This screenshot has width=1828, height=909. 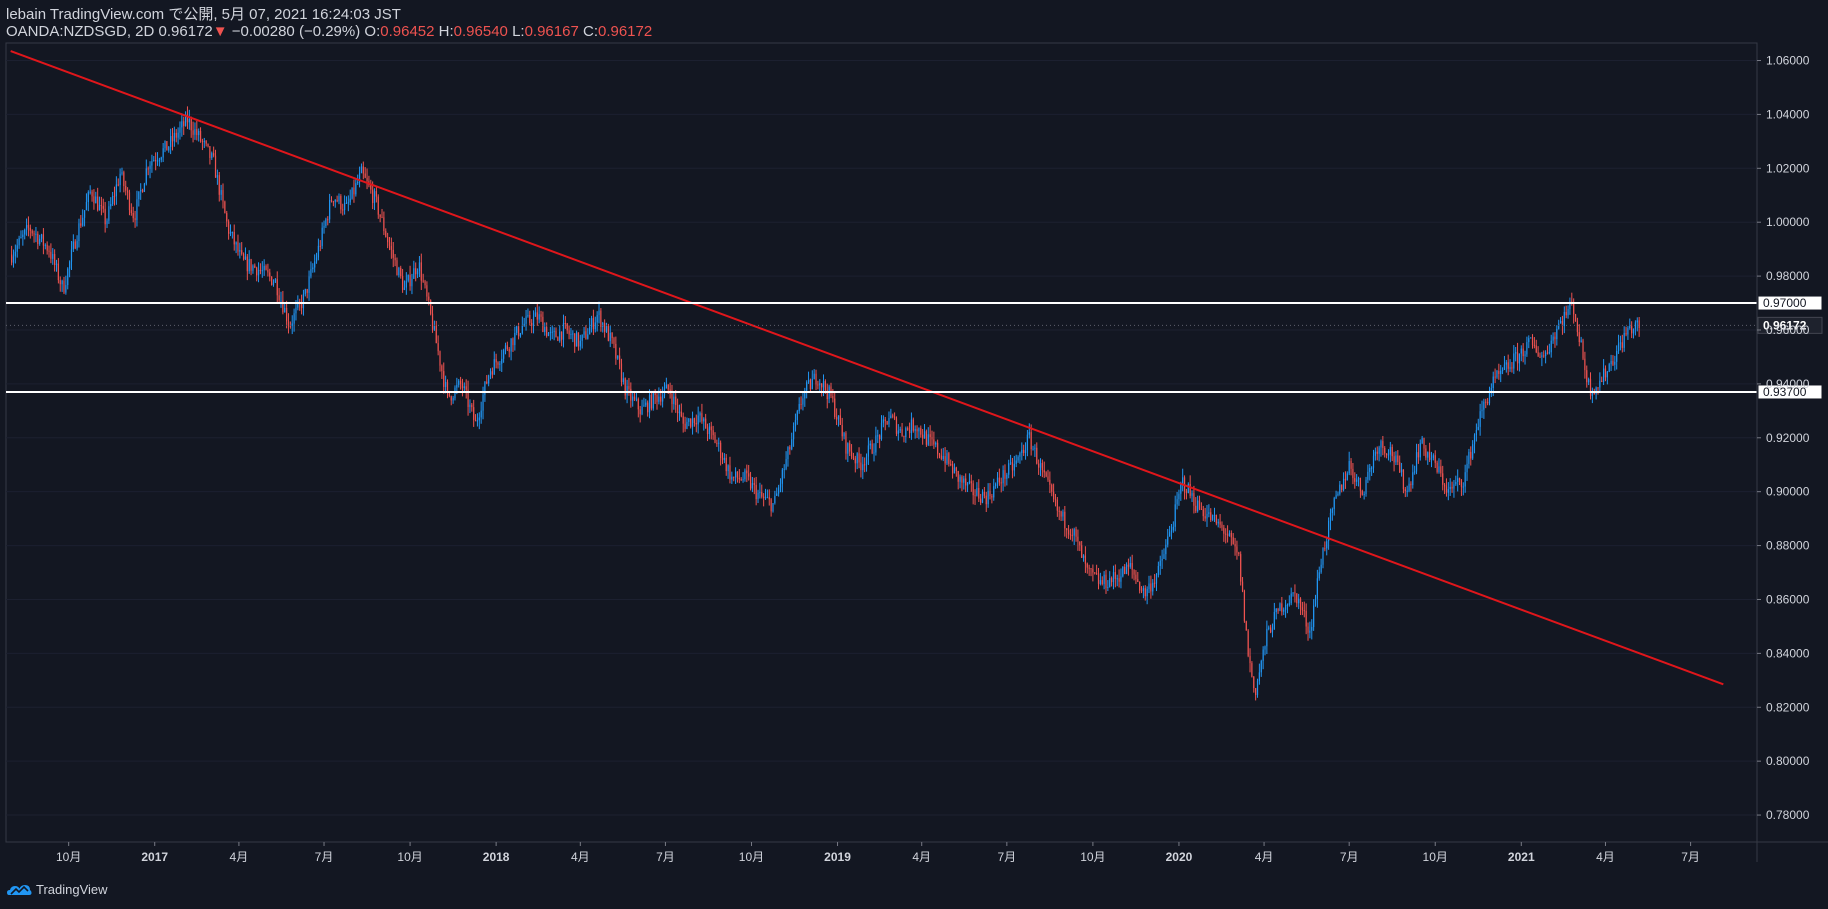 I want to click on x-tick-label: 10月, so click(x=751, y=857).